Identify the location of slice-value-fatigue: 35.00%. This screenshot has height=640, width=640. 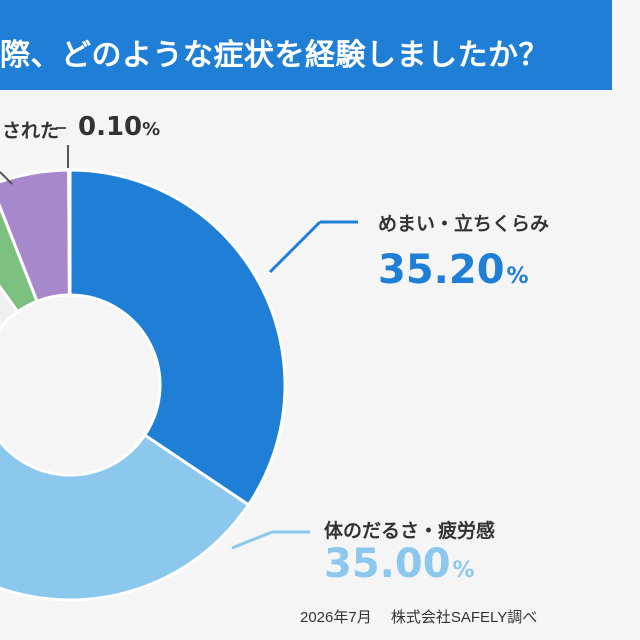
(399, 564).